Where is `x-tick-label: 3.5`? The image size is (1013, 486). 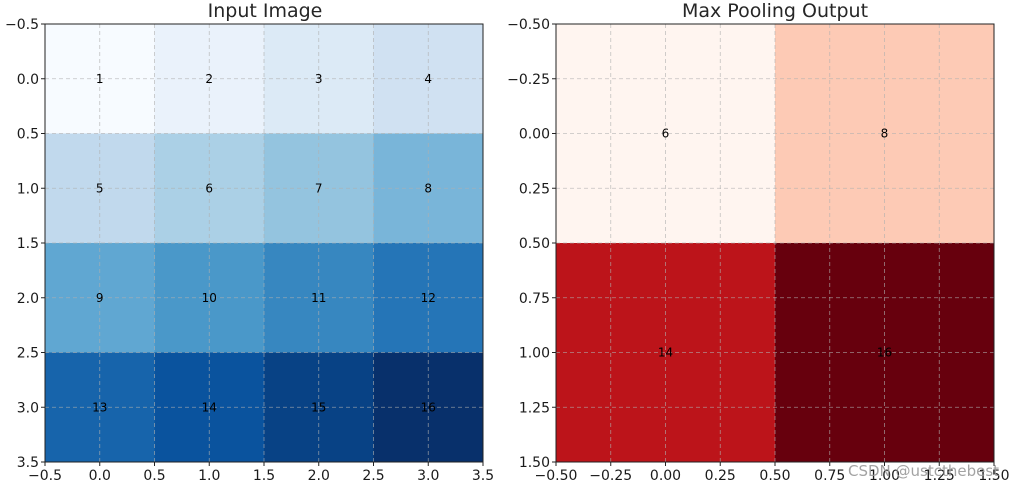
x-tick-label: 3.5 is located at coordinates (483, 476).